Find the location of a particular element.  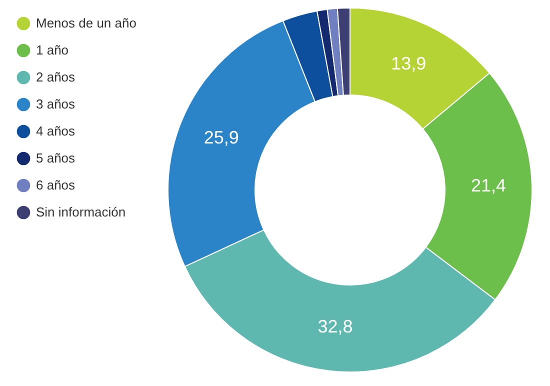

legend-label: 5 años is located at coordinates (56, 158).